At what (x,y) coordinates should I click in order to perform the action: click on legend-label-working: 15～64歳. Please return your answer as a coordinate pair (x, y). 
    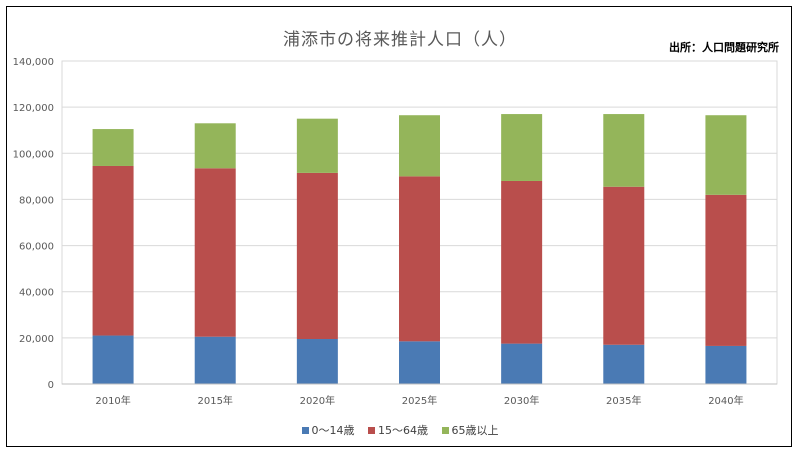
    Looking at the image, I should click on (403, 430).